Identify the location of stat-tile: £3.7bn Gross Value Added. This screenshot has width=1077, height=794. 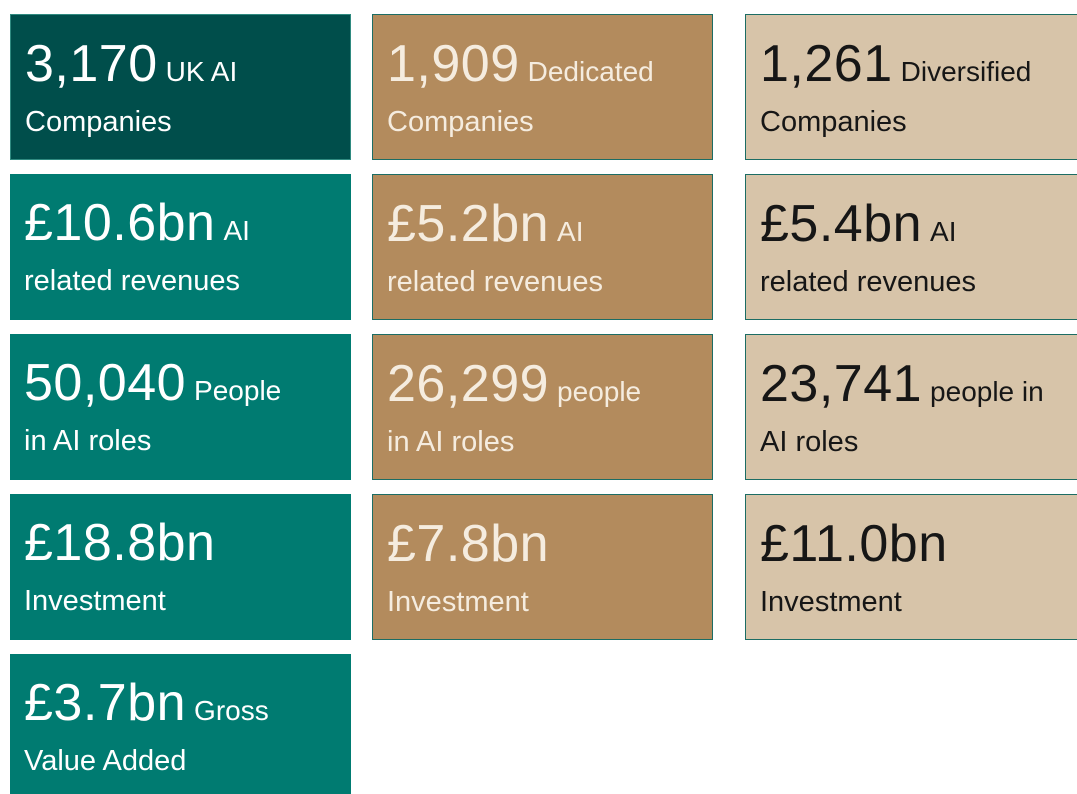
(180, 724).